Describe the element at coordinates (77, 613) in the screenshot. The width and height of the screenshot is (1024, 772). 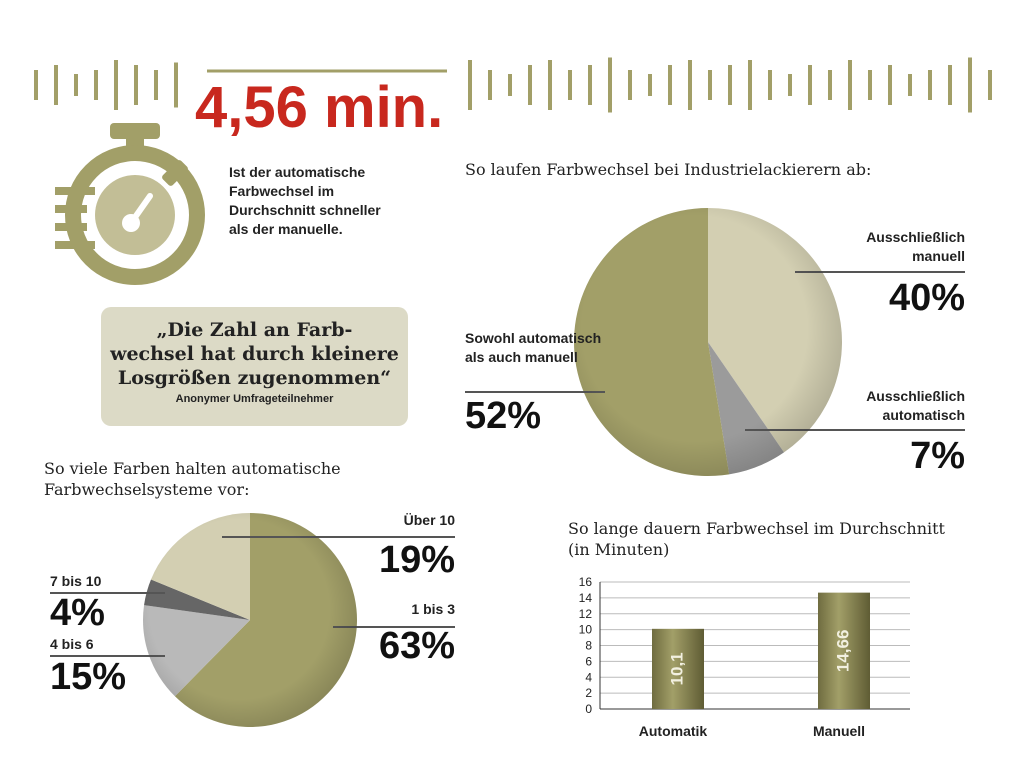
I see `slice-value-label: 4%` at that location.